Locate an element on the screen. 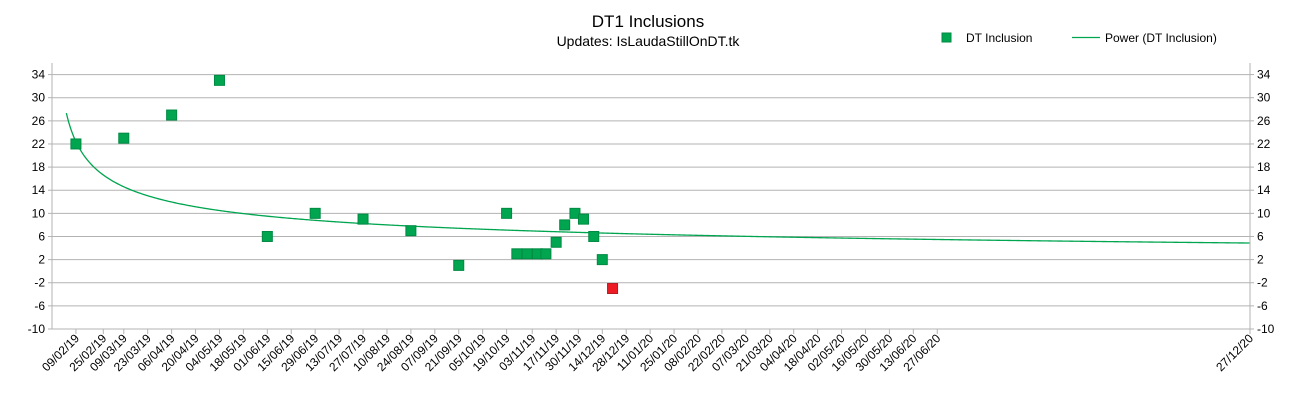 This screenshot has height=401, width=1297. y-tick-label-left: 18 is located at coordinates (39, 167).